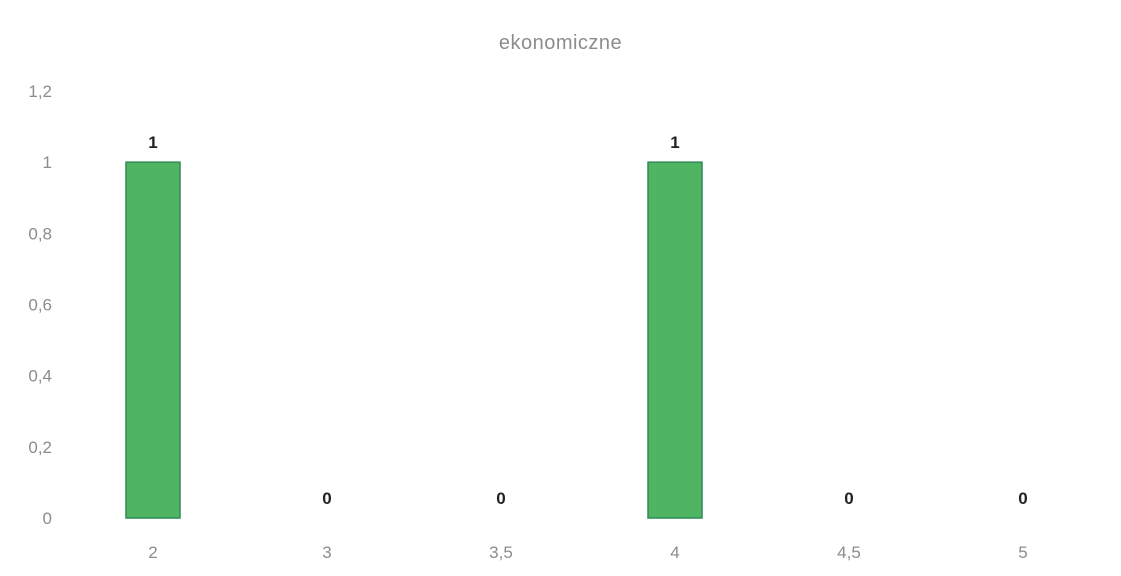  I want to click on y-tick-label: 0,8, so click(40, 233).